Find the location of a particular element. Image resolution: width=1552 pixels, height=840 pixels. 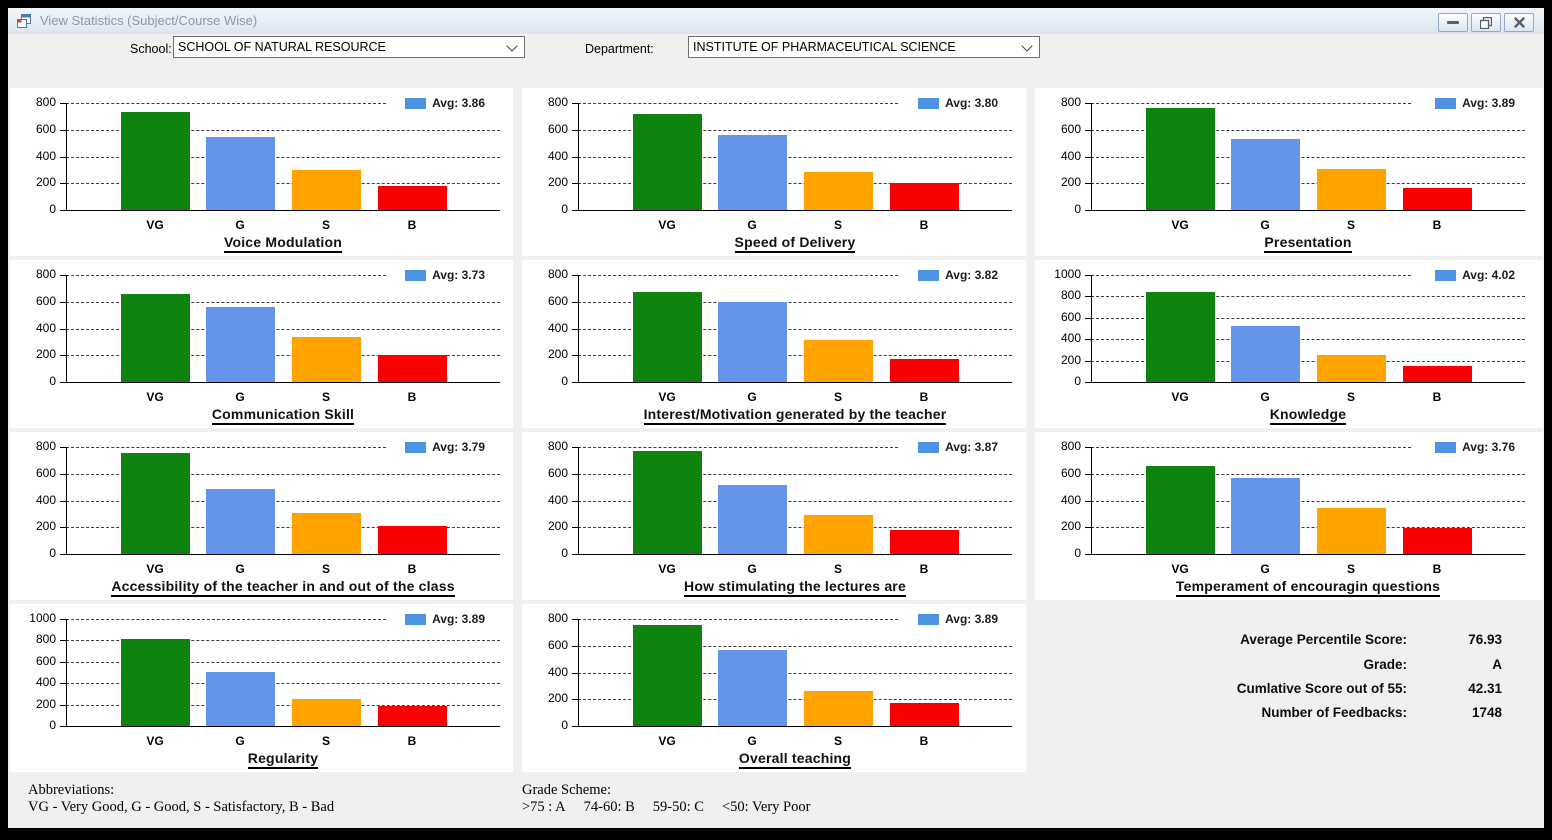

grade-scheme-item: >75 : A is located at coordinates (544, 807).